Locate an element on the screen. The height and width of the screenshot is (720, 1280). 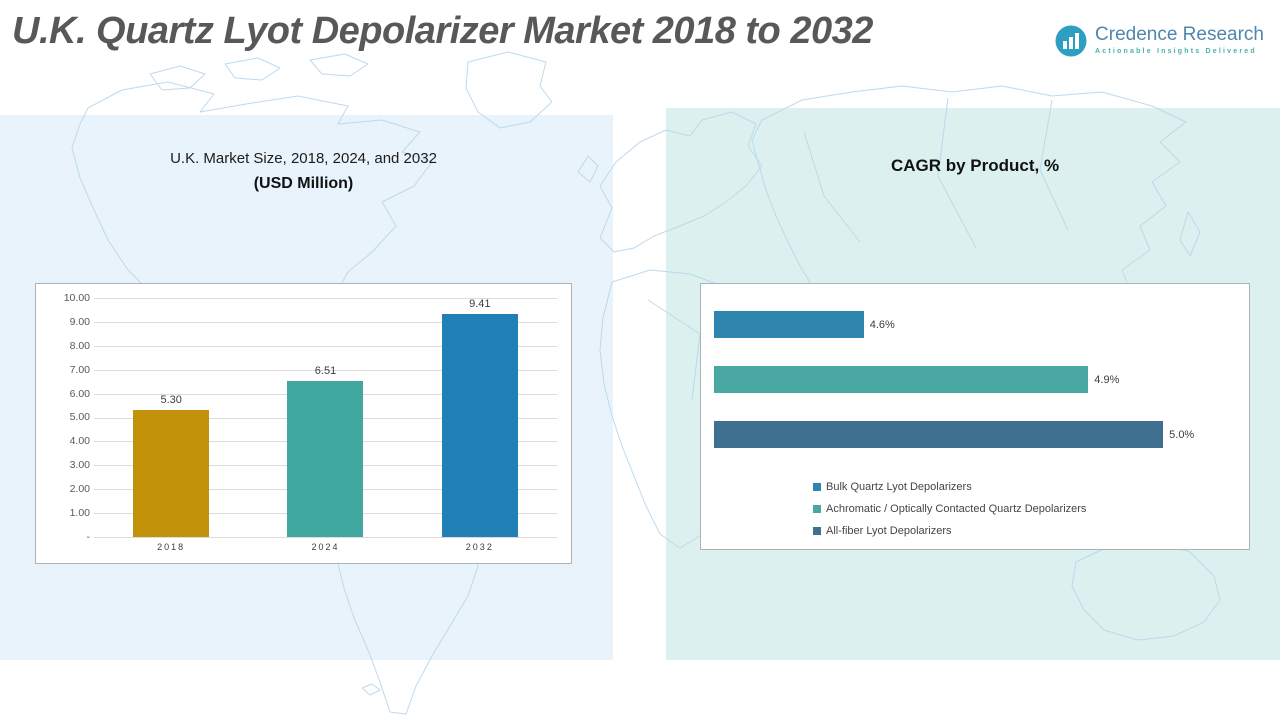
bar-value-label: 5.30 is located at coordinates (171, 400).